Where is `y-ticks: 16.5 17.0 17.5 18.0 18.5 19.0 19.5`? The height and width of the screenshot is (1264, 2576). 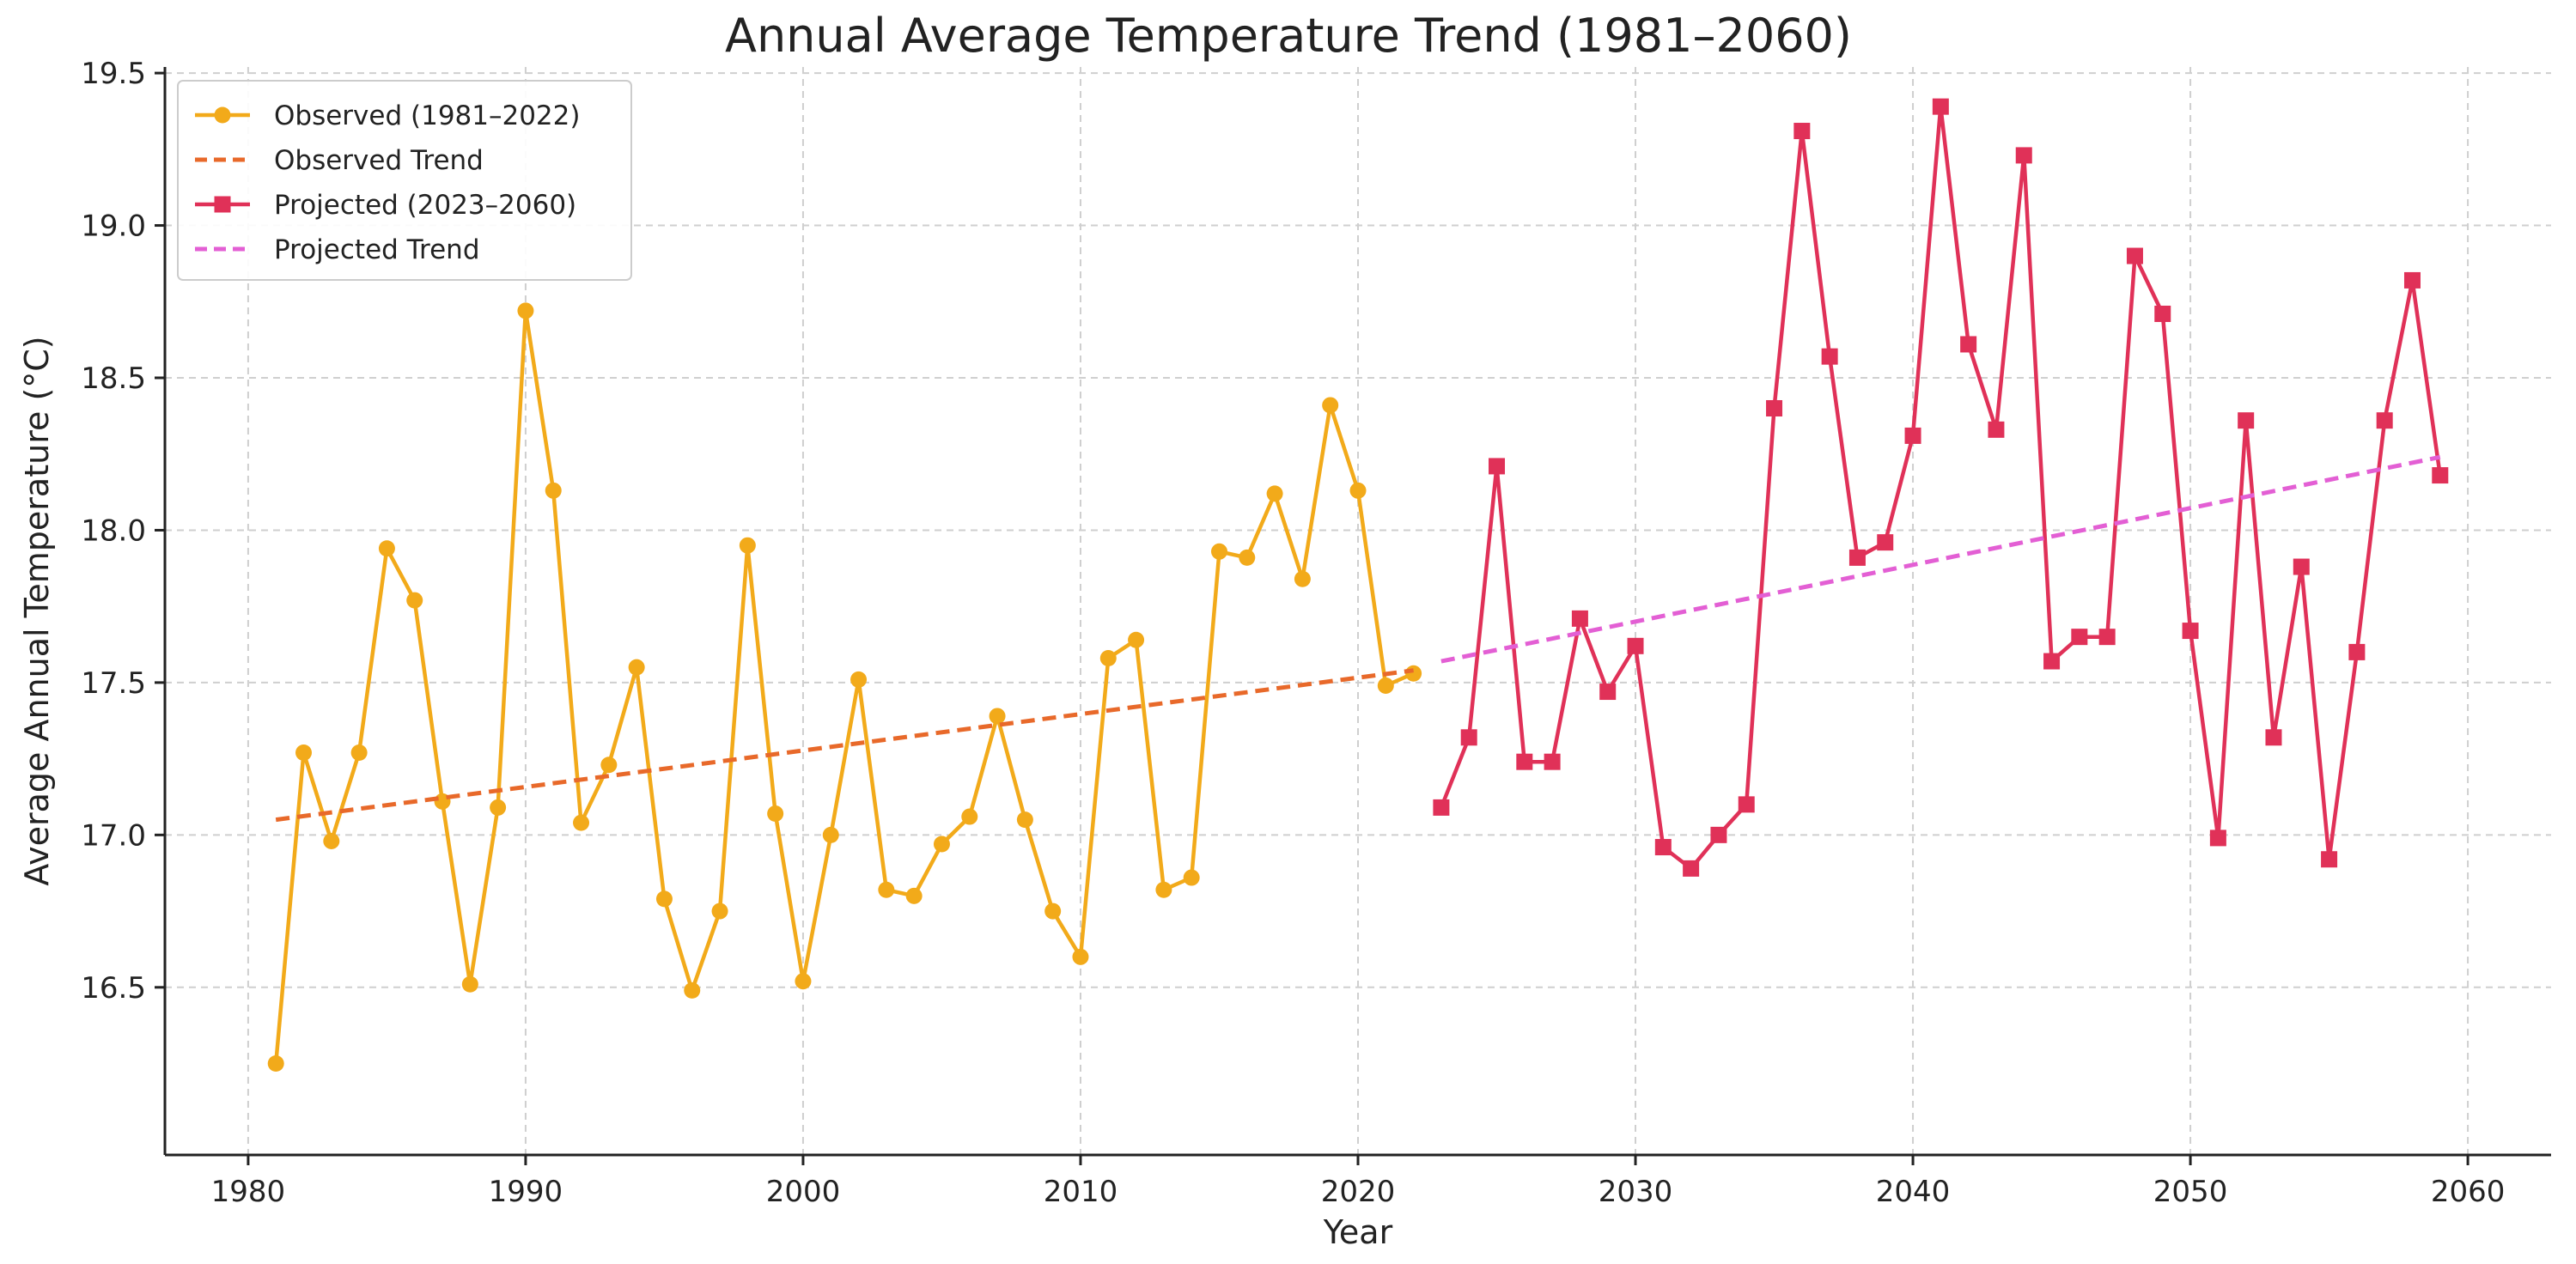 y-ticks: 16.5 17.0 17.5 18.0 18.5 19.0 19.5 is located at coordinates (123, 531).